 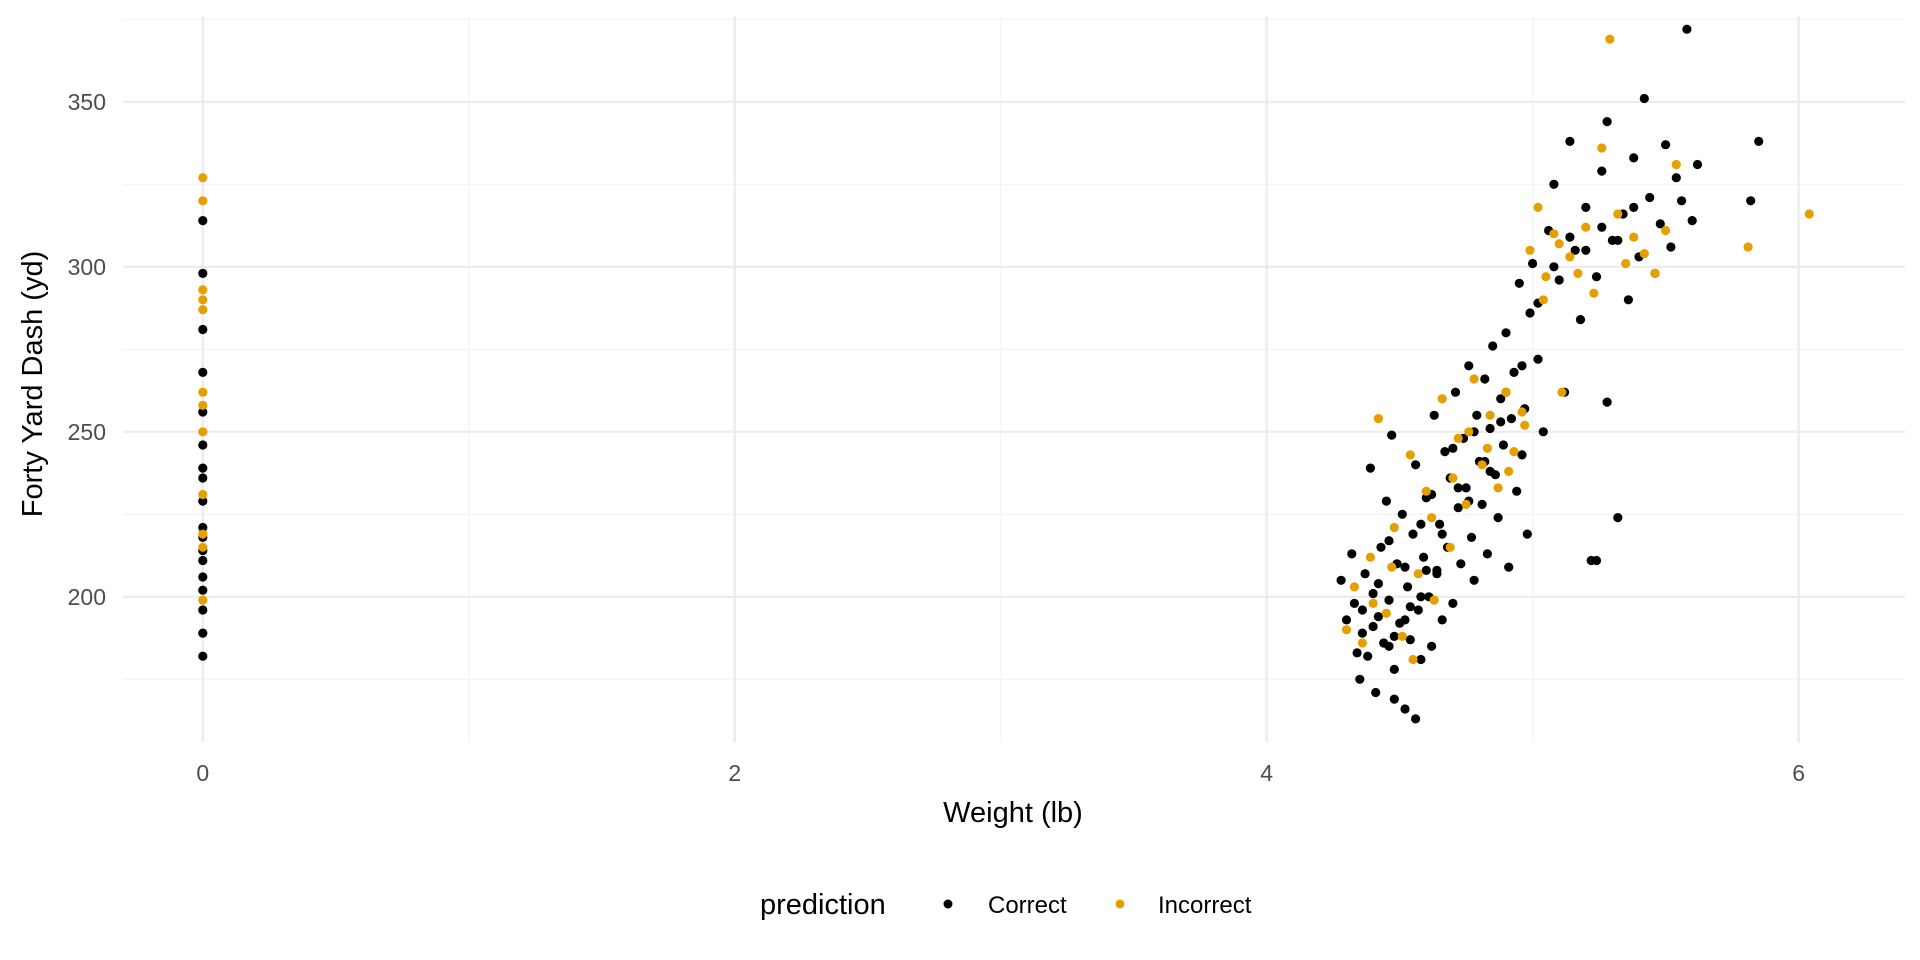 I want to click on x-axis-ticks: 0 2 4 6, so click(x=1000, y=773).